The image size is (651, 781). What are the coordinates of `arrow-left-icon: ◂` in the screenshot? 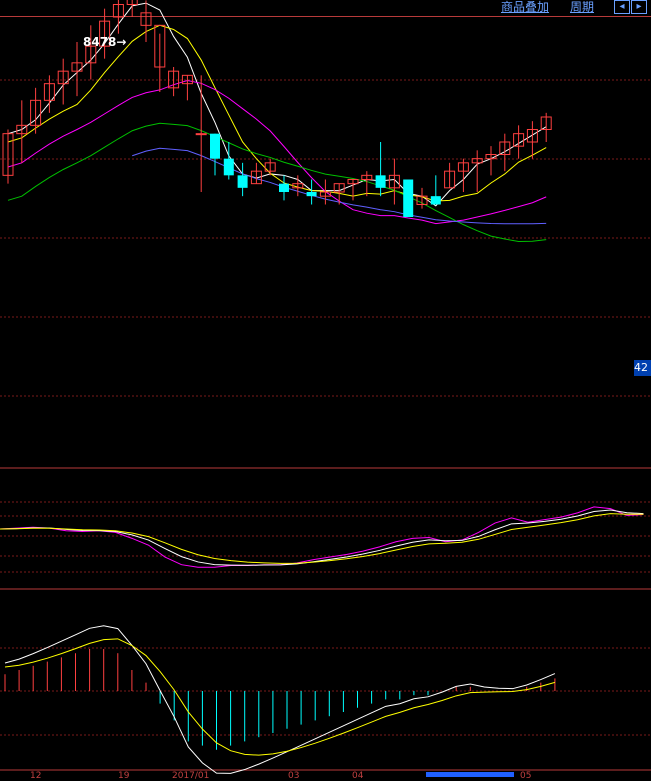 It's located at (622, 7).